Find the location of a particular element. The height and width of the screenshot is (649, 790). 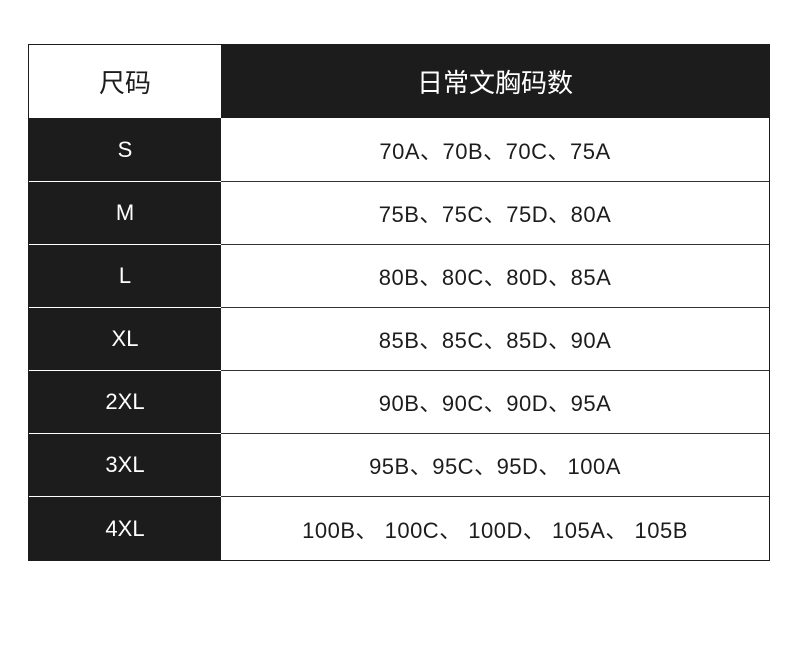

size-cell: 2XL is located at coordinates (125, 401).